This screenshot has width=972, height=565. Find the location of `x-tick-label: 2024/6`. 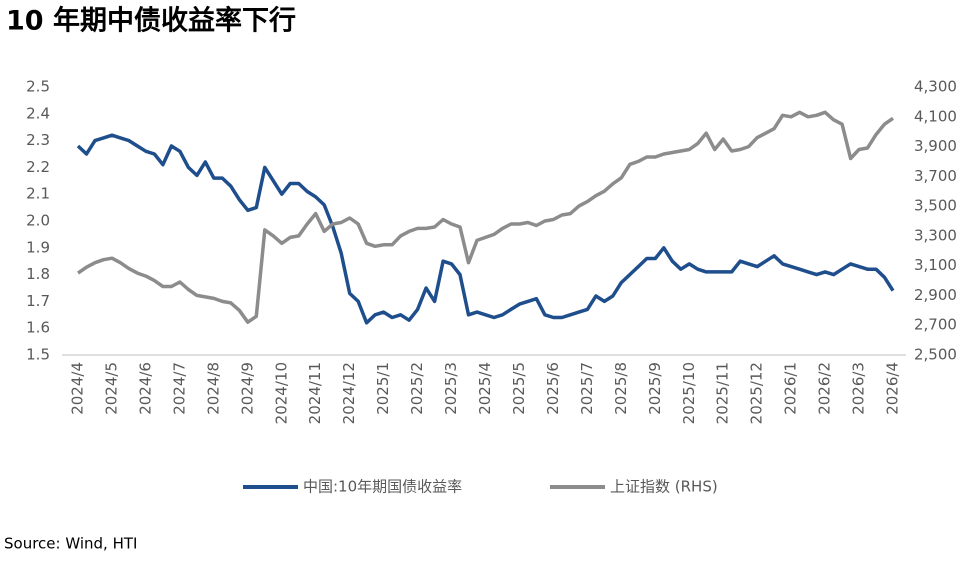

x-tick-label: 2024/6 is located at coordinates (145, 388).